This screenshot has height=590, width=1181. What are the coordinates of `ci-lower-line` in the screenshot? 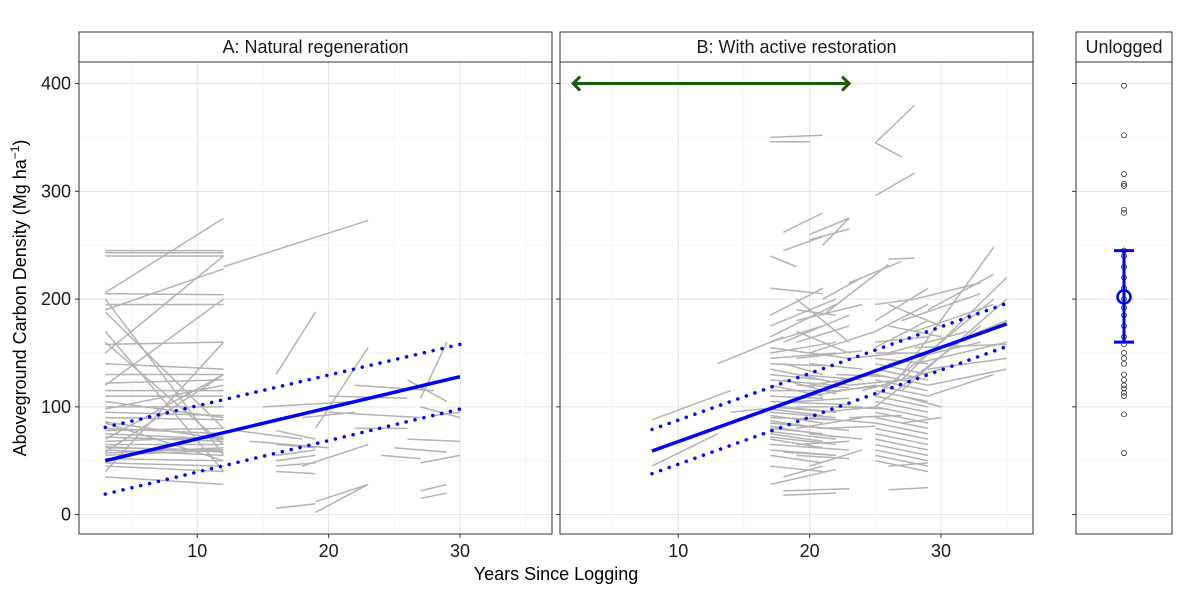 It's located at (282, 451).